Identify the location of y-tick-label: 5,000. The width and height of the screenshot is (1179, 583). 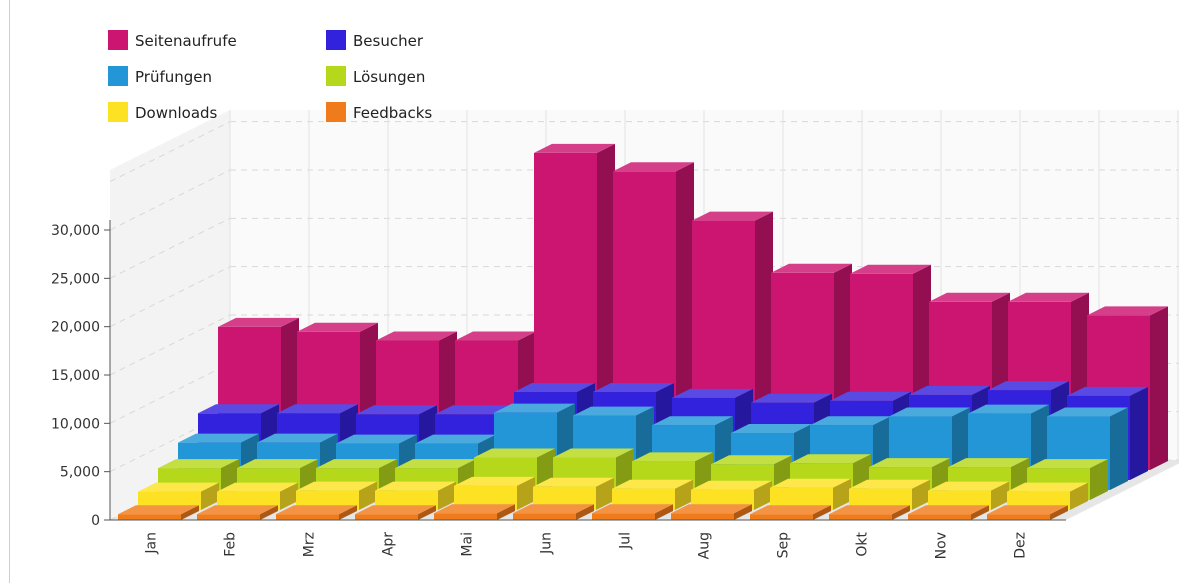
(80, 473).